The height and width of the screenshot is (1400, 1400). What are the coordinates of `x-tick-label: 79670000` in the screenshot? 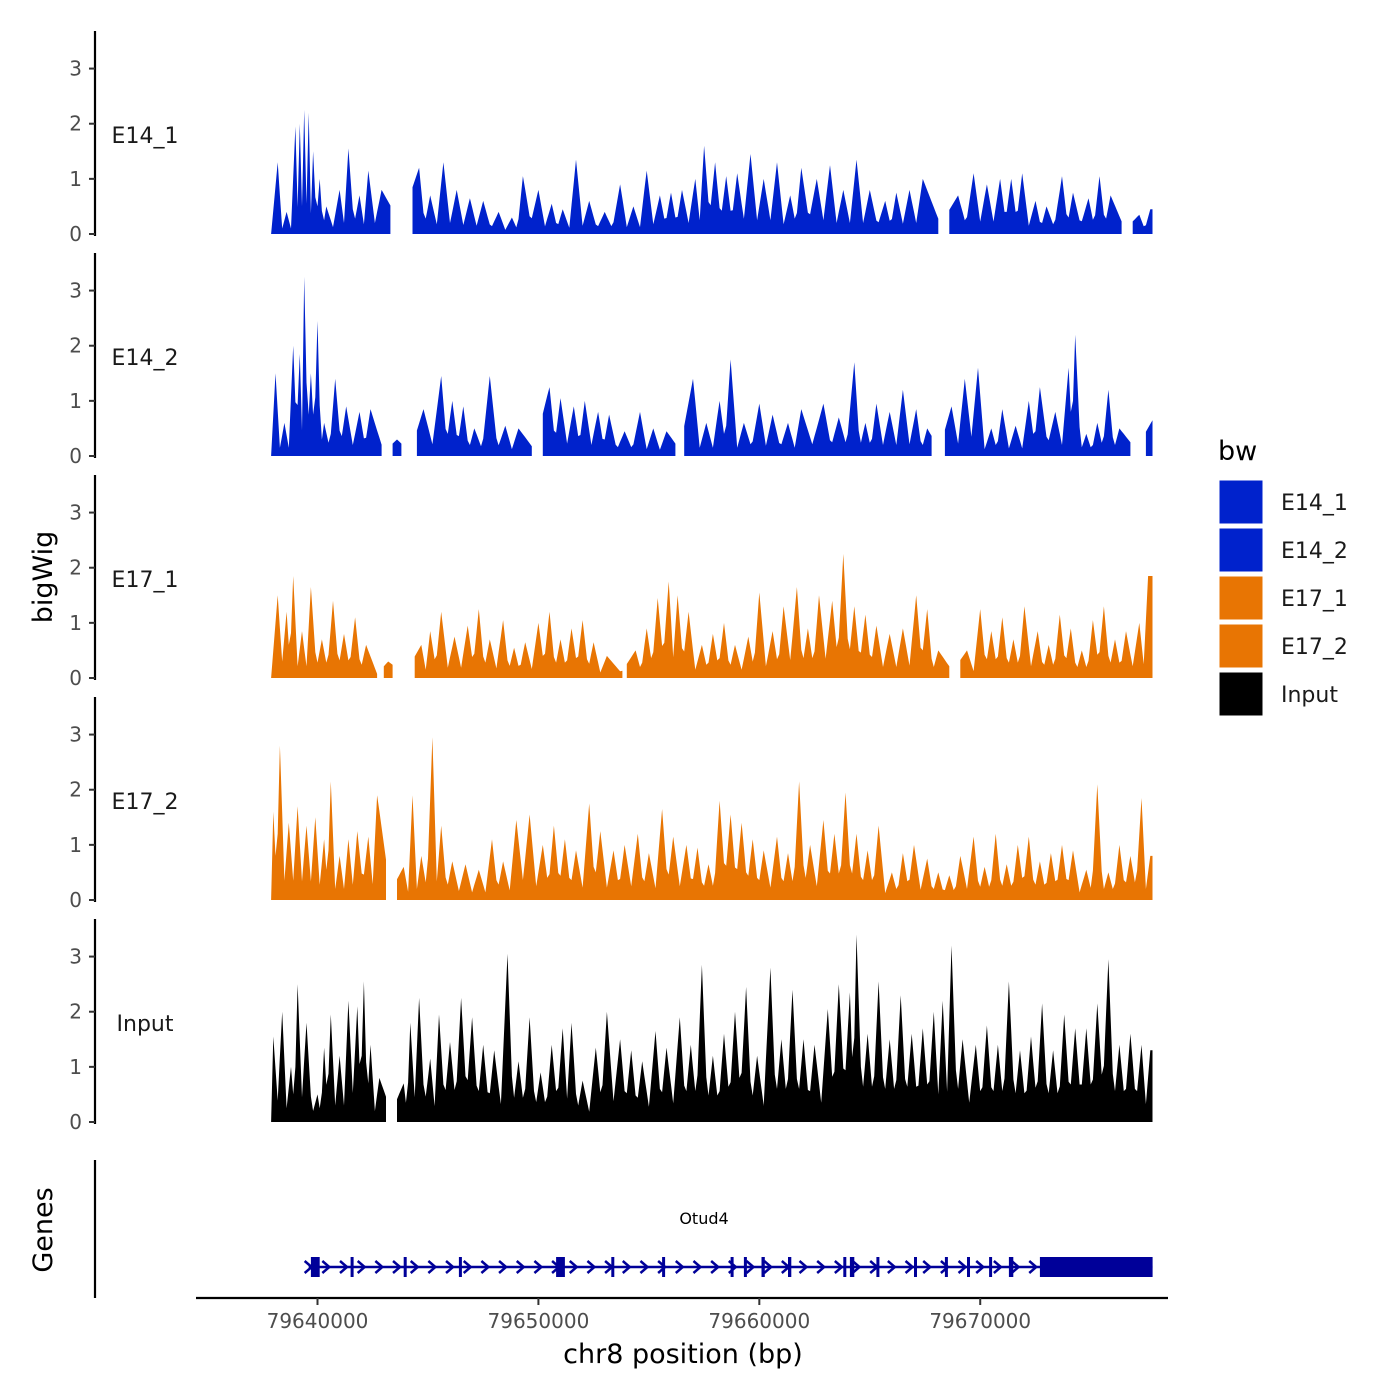 It's located at (980, 1321).